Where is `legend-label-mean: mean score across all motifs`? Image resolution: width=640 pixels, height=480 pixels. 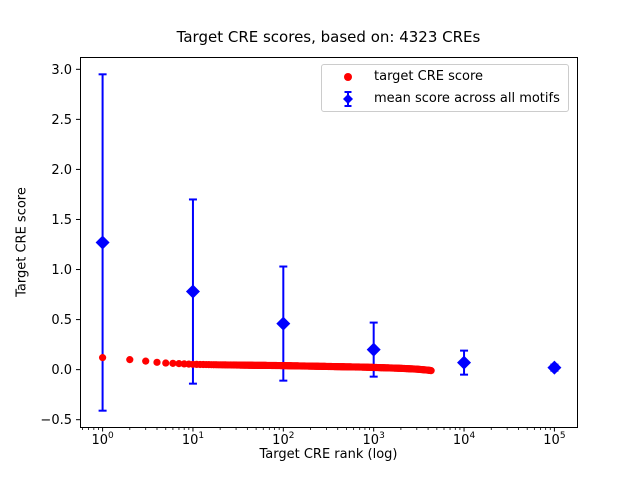
legend-label-mean: mean score across all motifs is located at coordinates (467, 98).